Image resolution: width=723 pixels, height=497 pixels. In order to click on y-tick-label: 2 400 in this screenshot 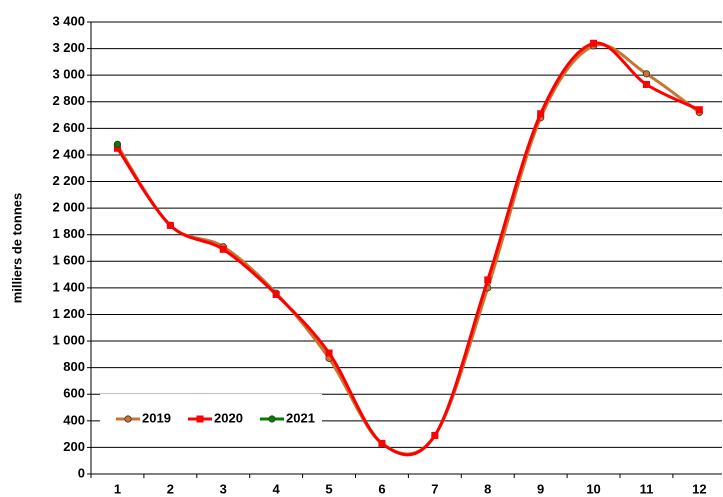, I will do `click(68, 153)`.